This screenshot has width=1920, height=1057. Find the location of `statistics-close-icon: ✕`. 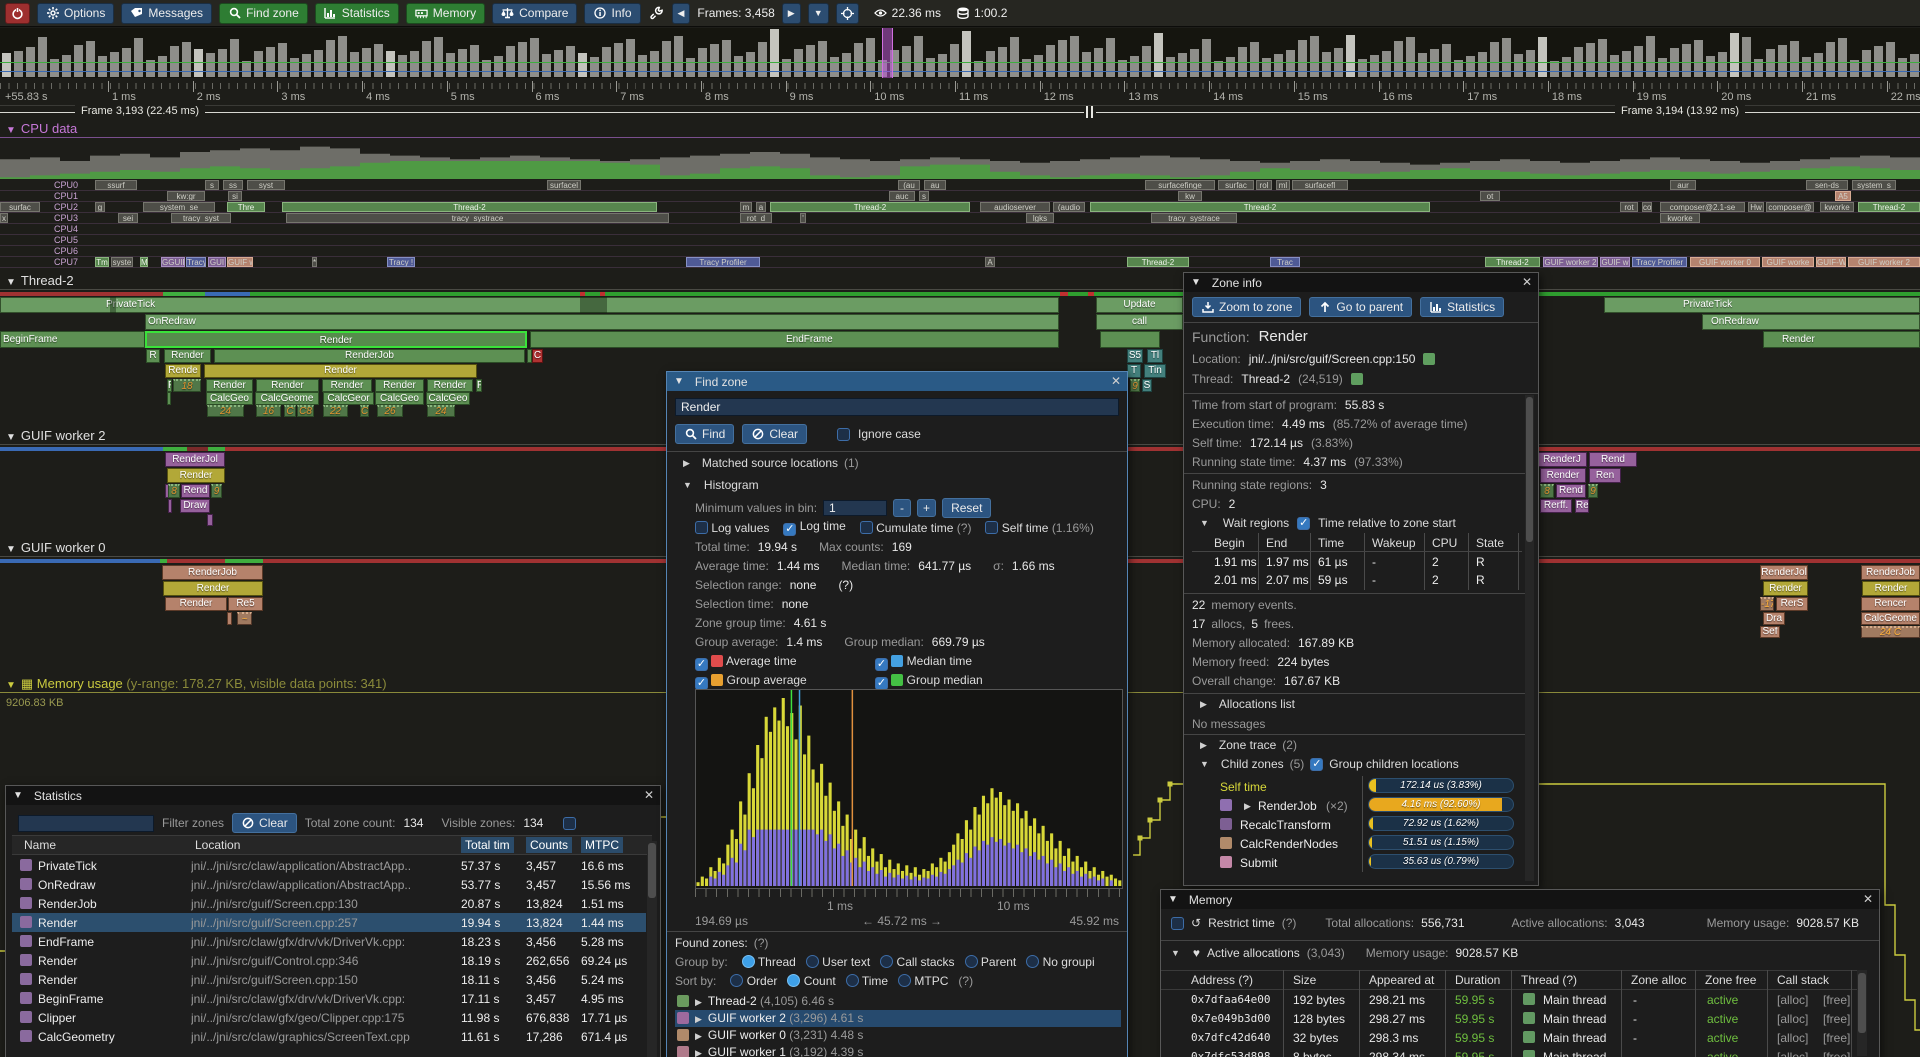

statistics-close-icon: ✕ is located at coordinates (648, 795).